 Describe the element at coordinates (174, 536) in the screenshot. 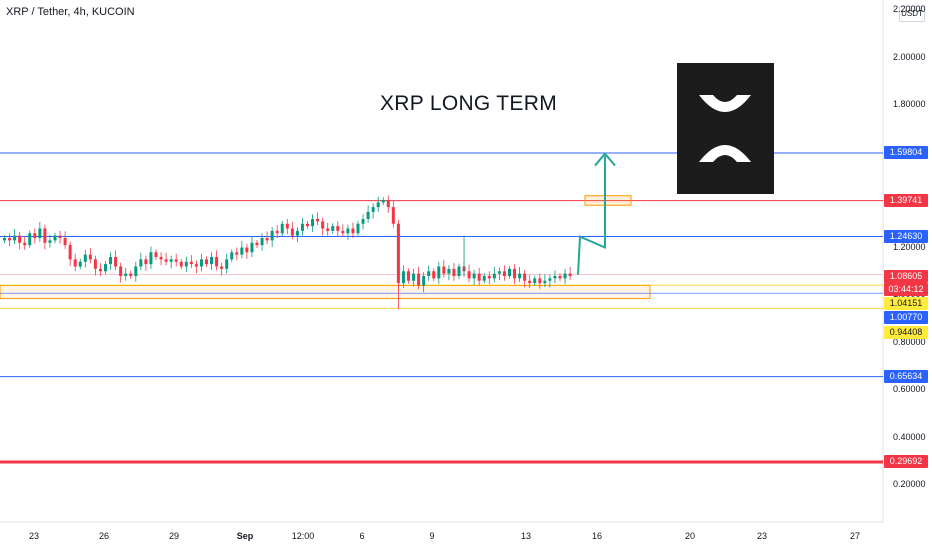

I see `time-tick-label: 29` at that location.